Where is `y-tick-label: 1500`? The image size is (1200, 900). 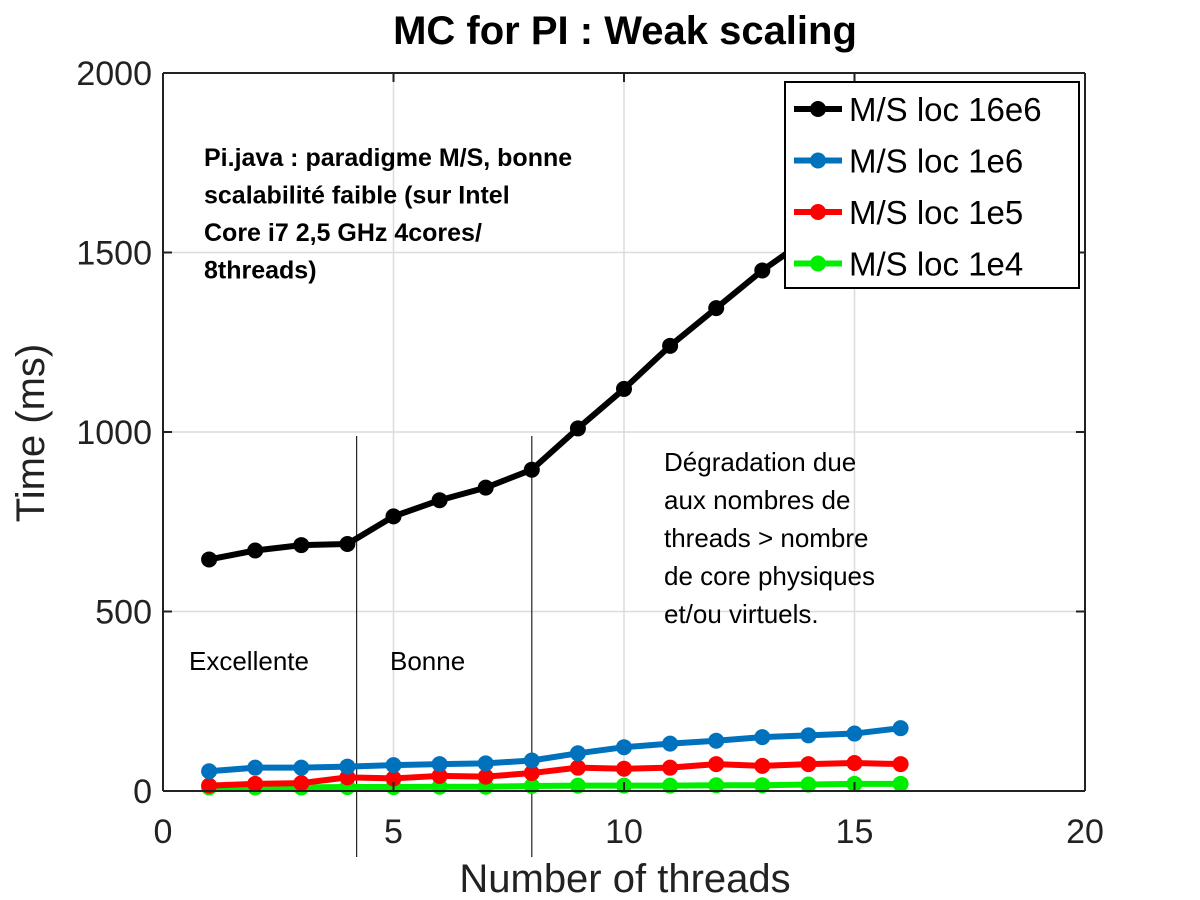 y-tick-label: 1500 is located at coordinates (114, 254).